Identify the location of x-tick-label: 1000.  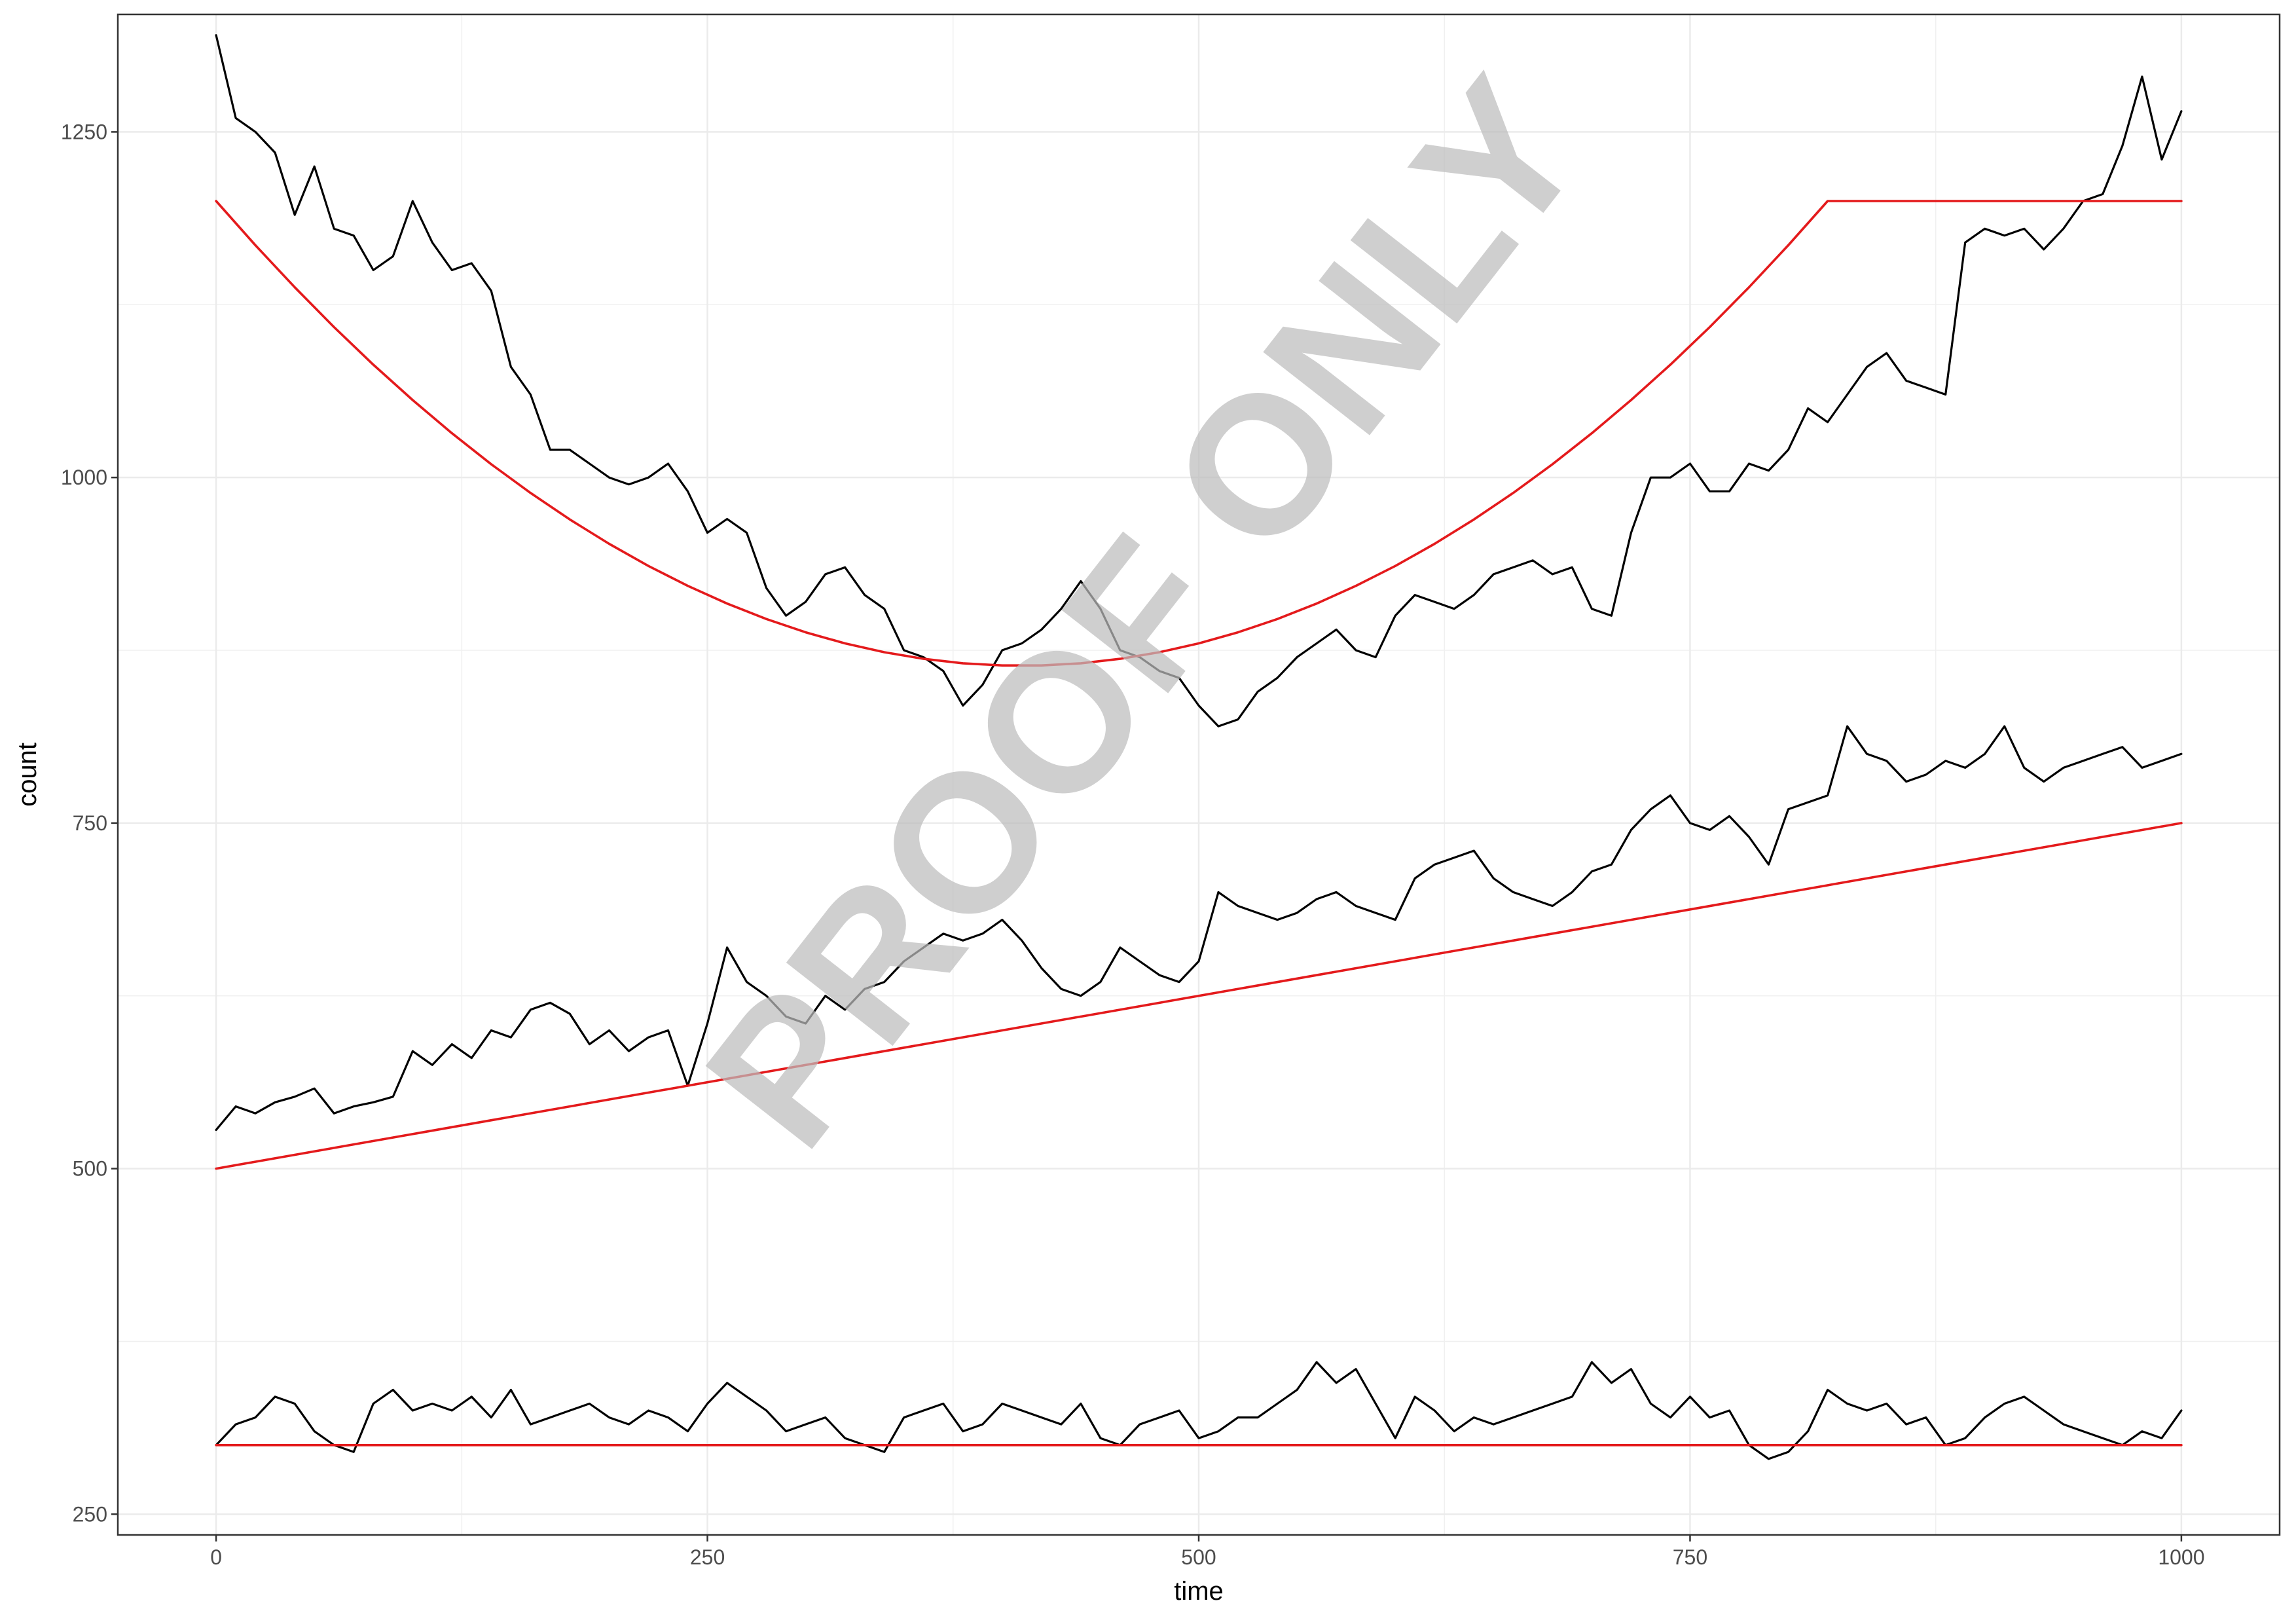
(2181, 1557).